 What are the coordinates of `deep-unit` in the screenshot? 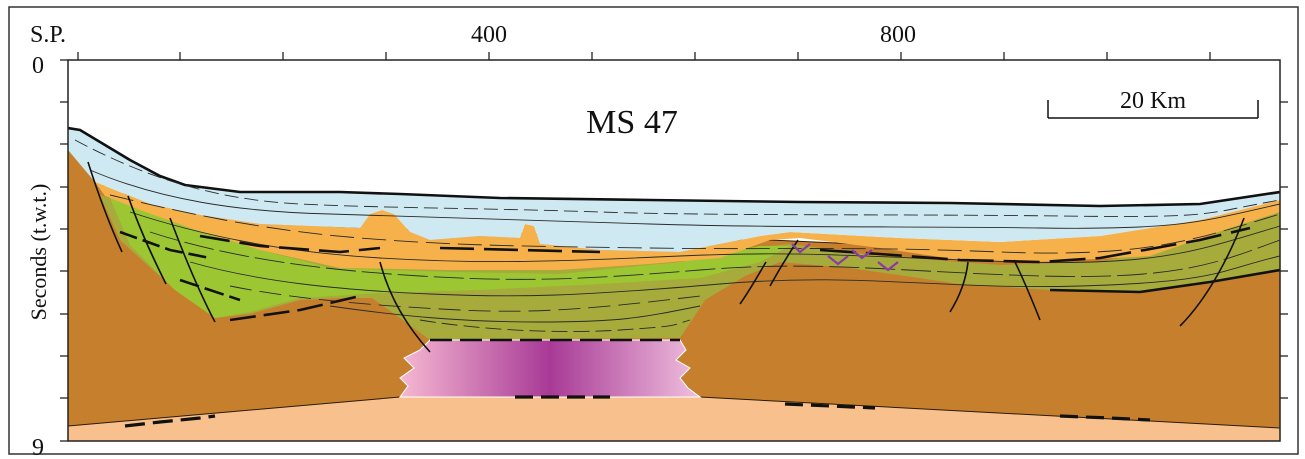 It's located at (674, 419).